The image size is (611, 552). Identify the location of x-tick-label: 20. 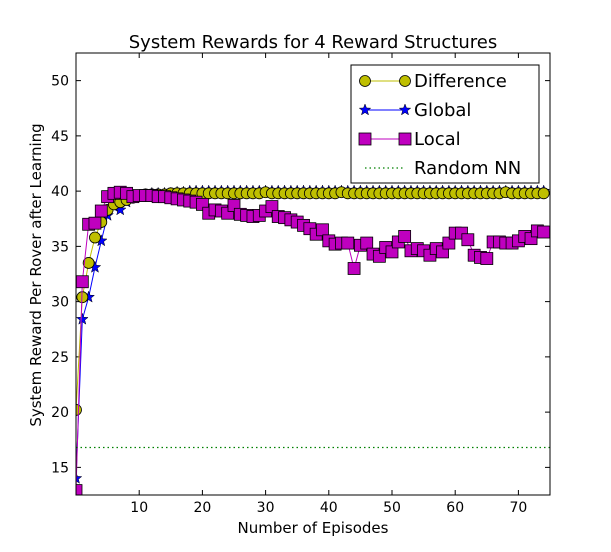
(202, 508).